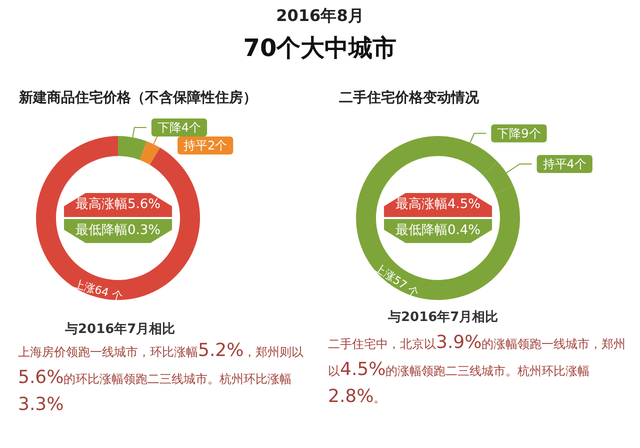  Describe the element at coordinates (179, 127) in the screenshot. I see `legend-label: 下降4个` at that location.